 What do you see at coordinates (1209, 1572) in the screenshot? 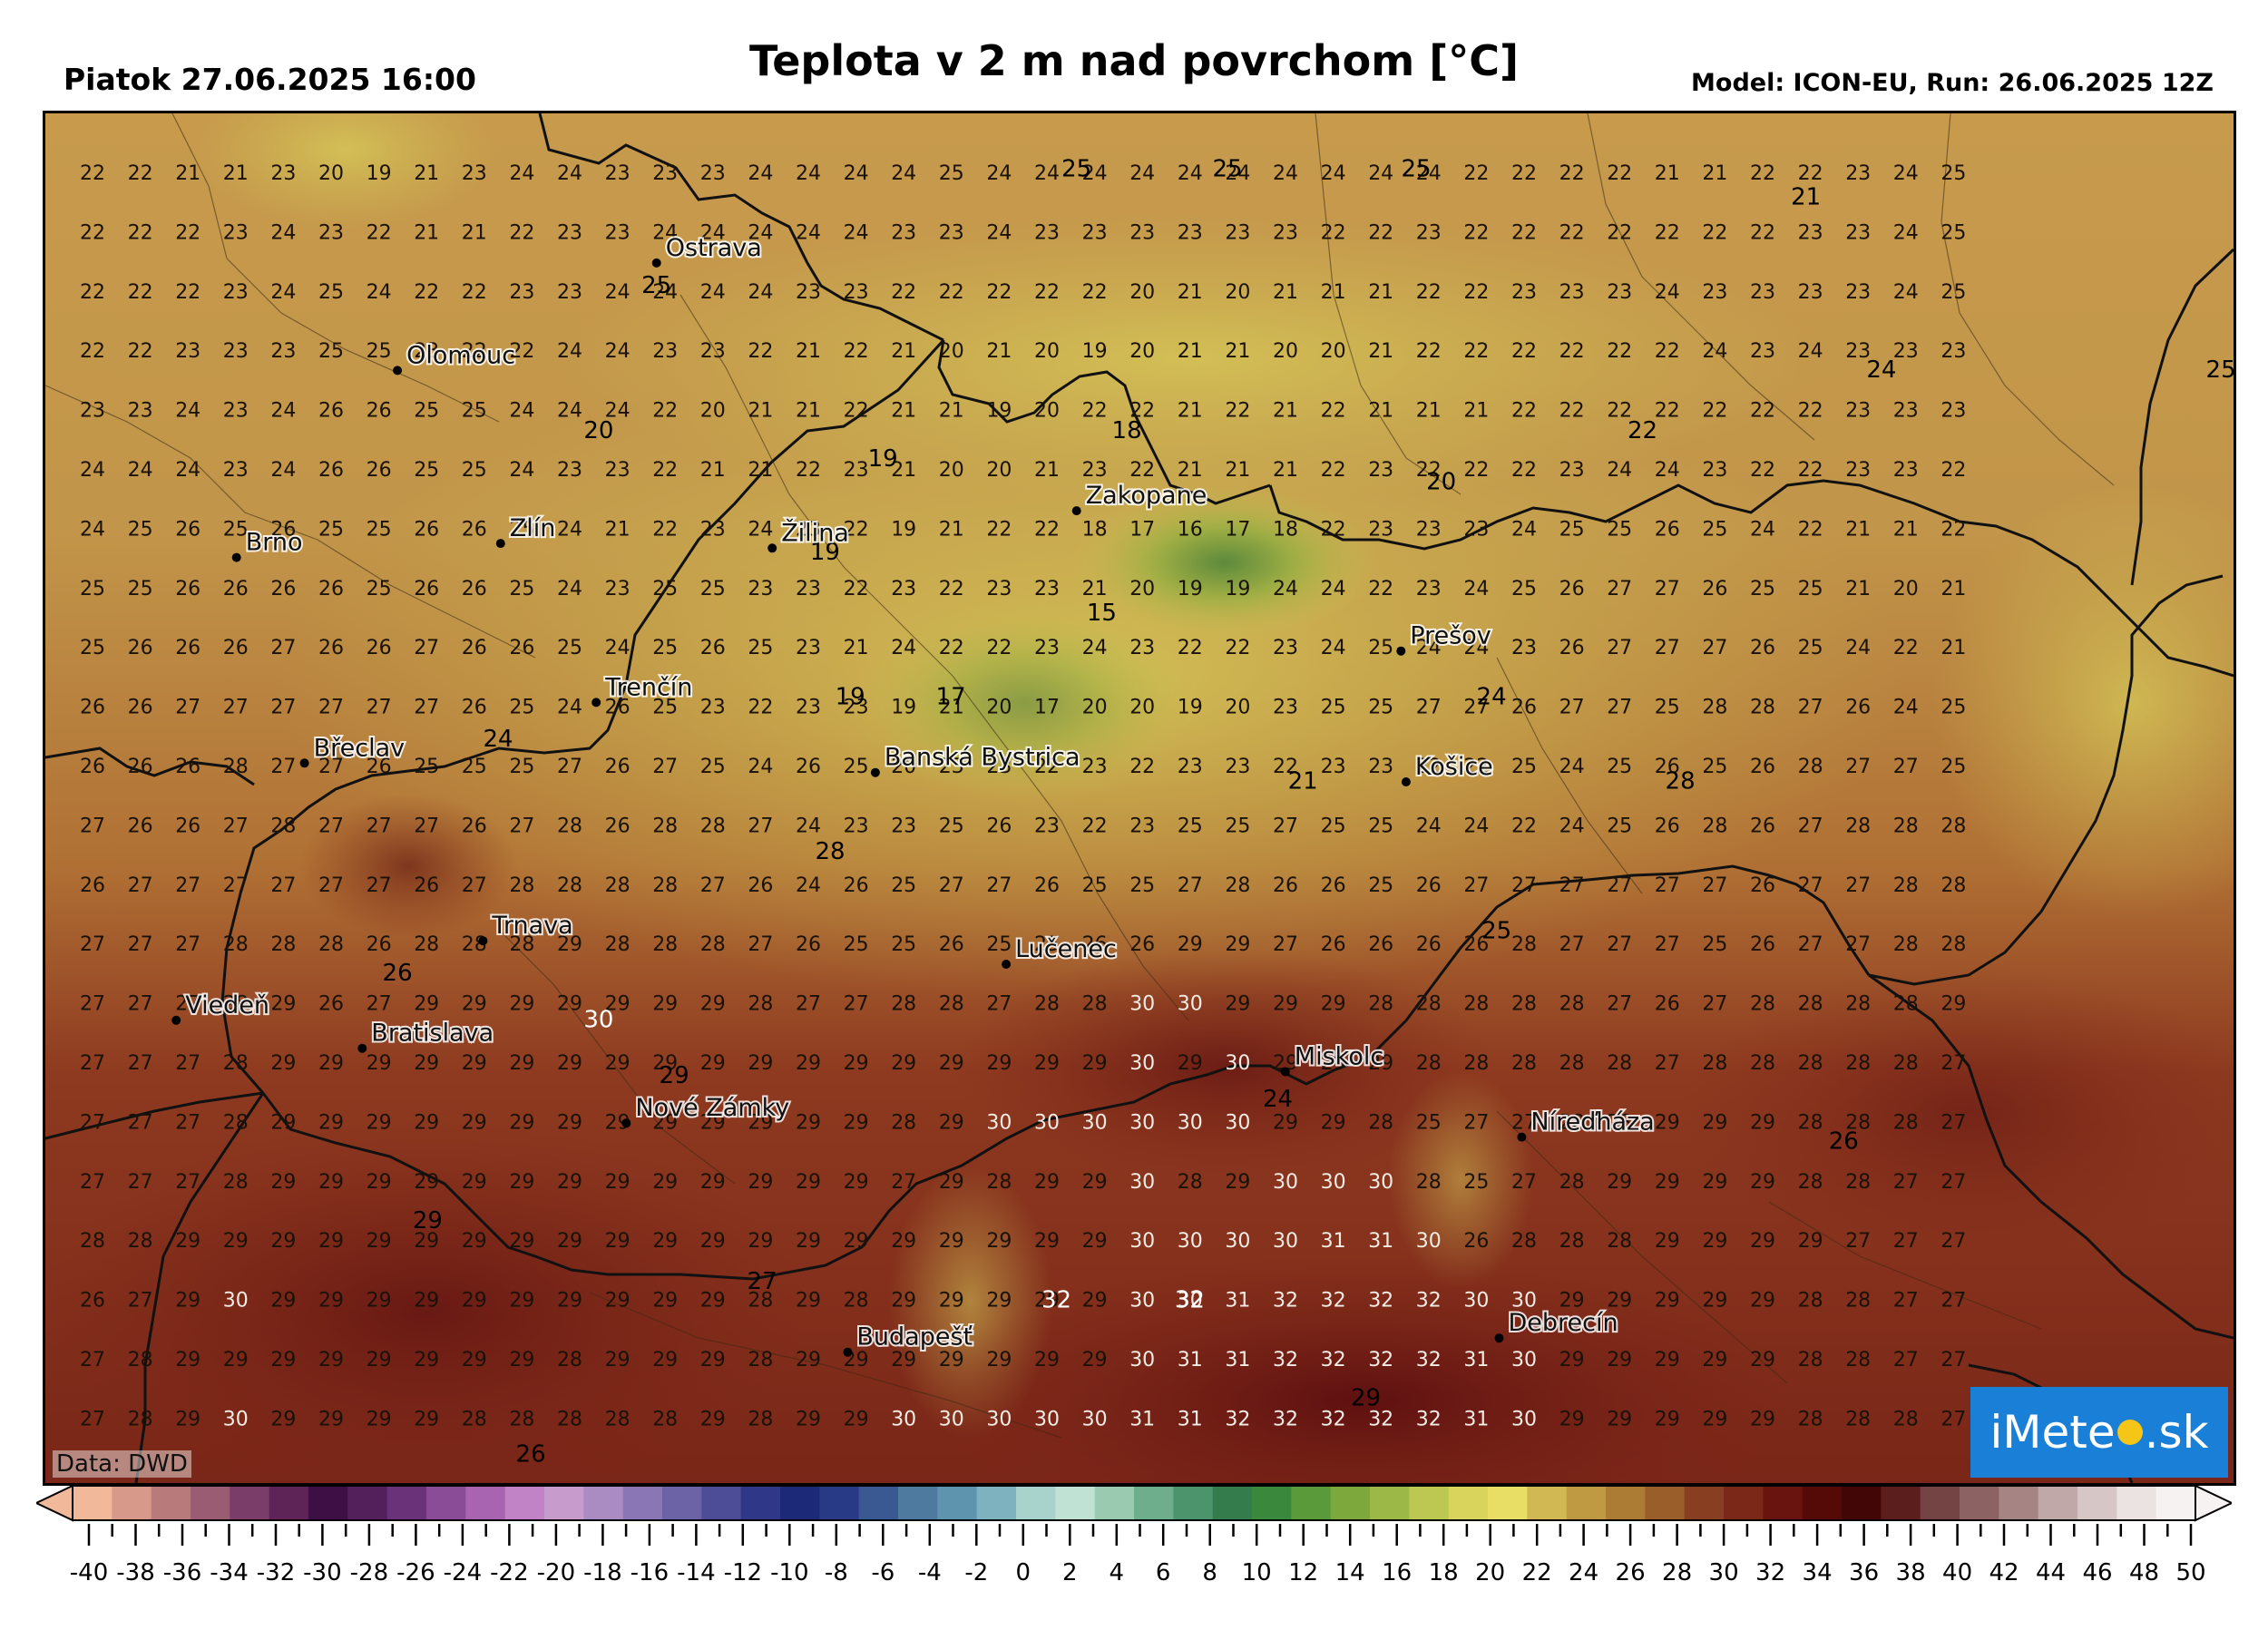
I see `colorbar-tick-label: 8` at bounding box center [1209, 1572].